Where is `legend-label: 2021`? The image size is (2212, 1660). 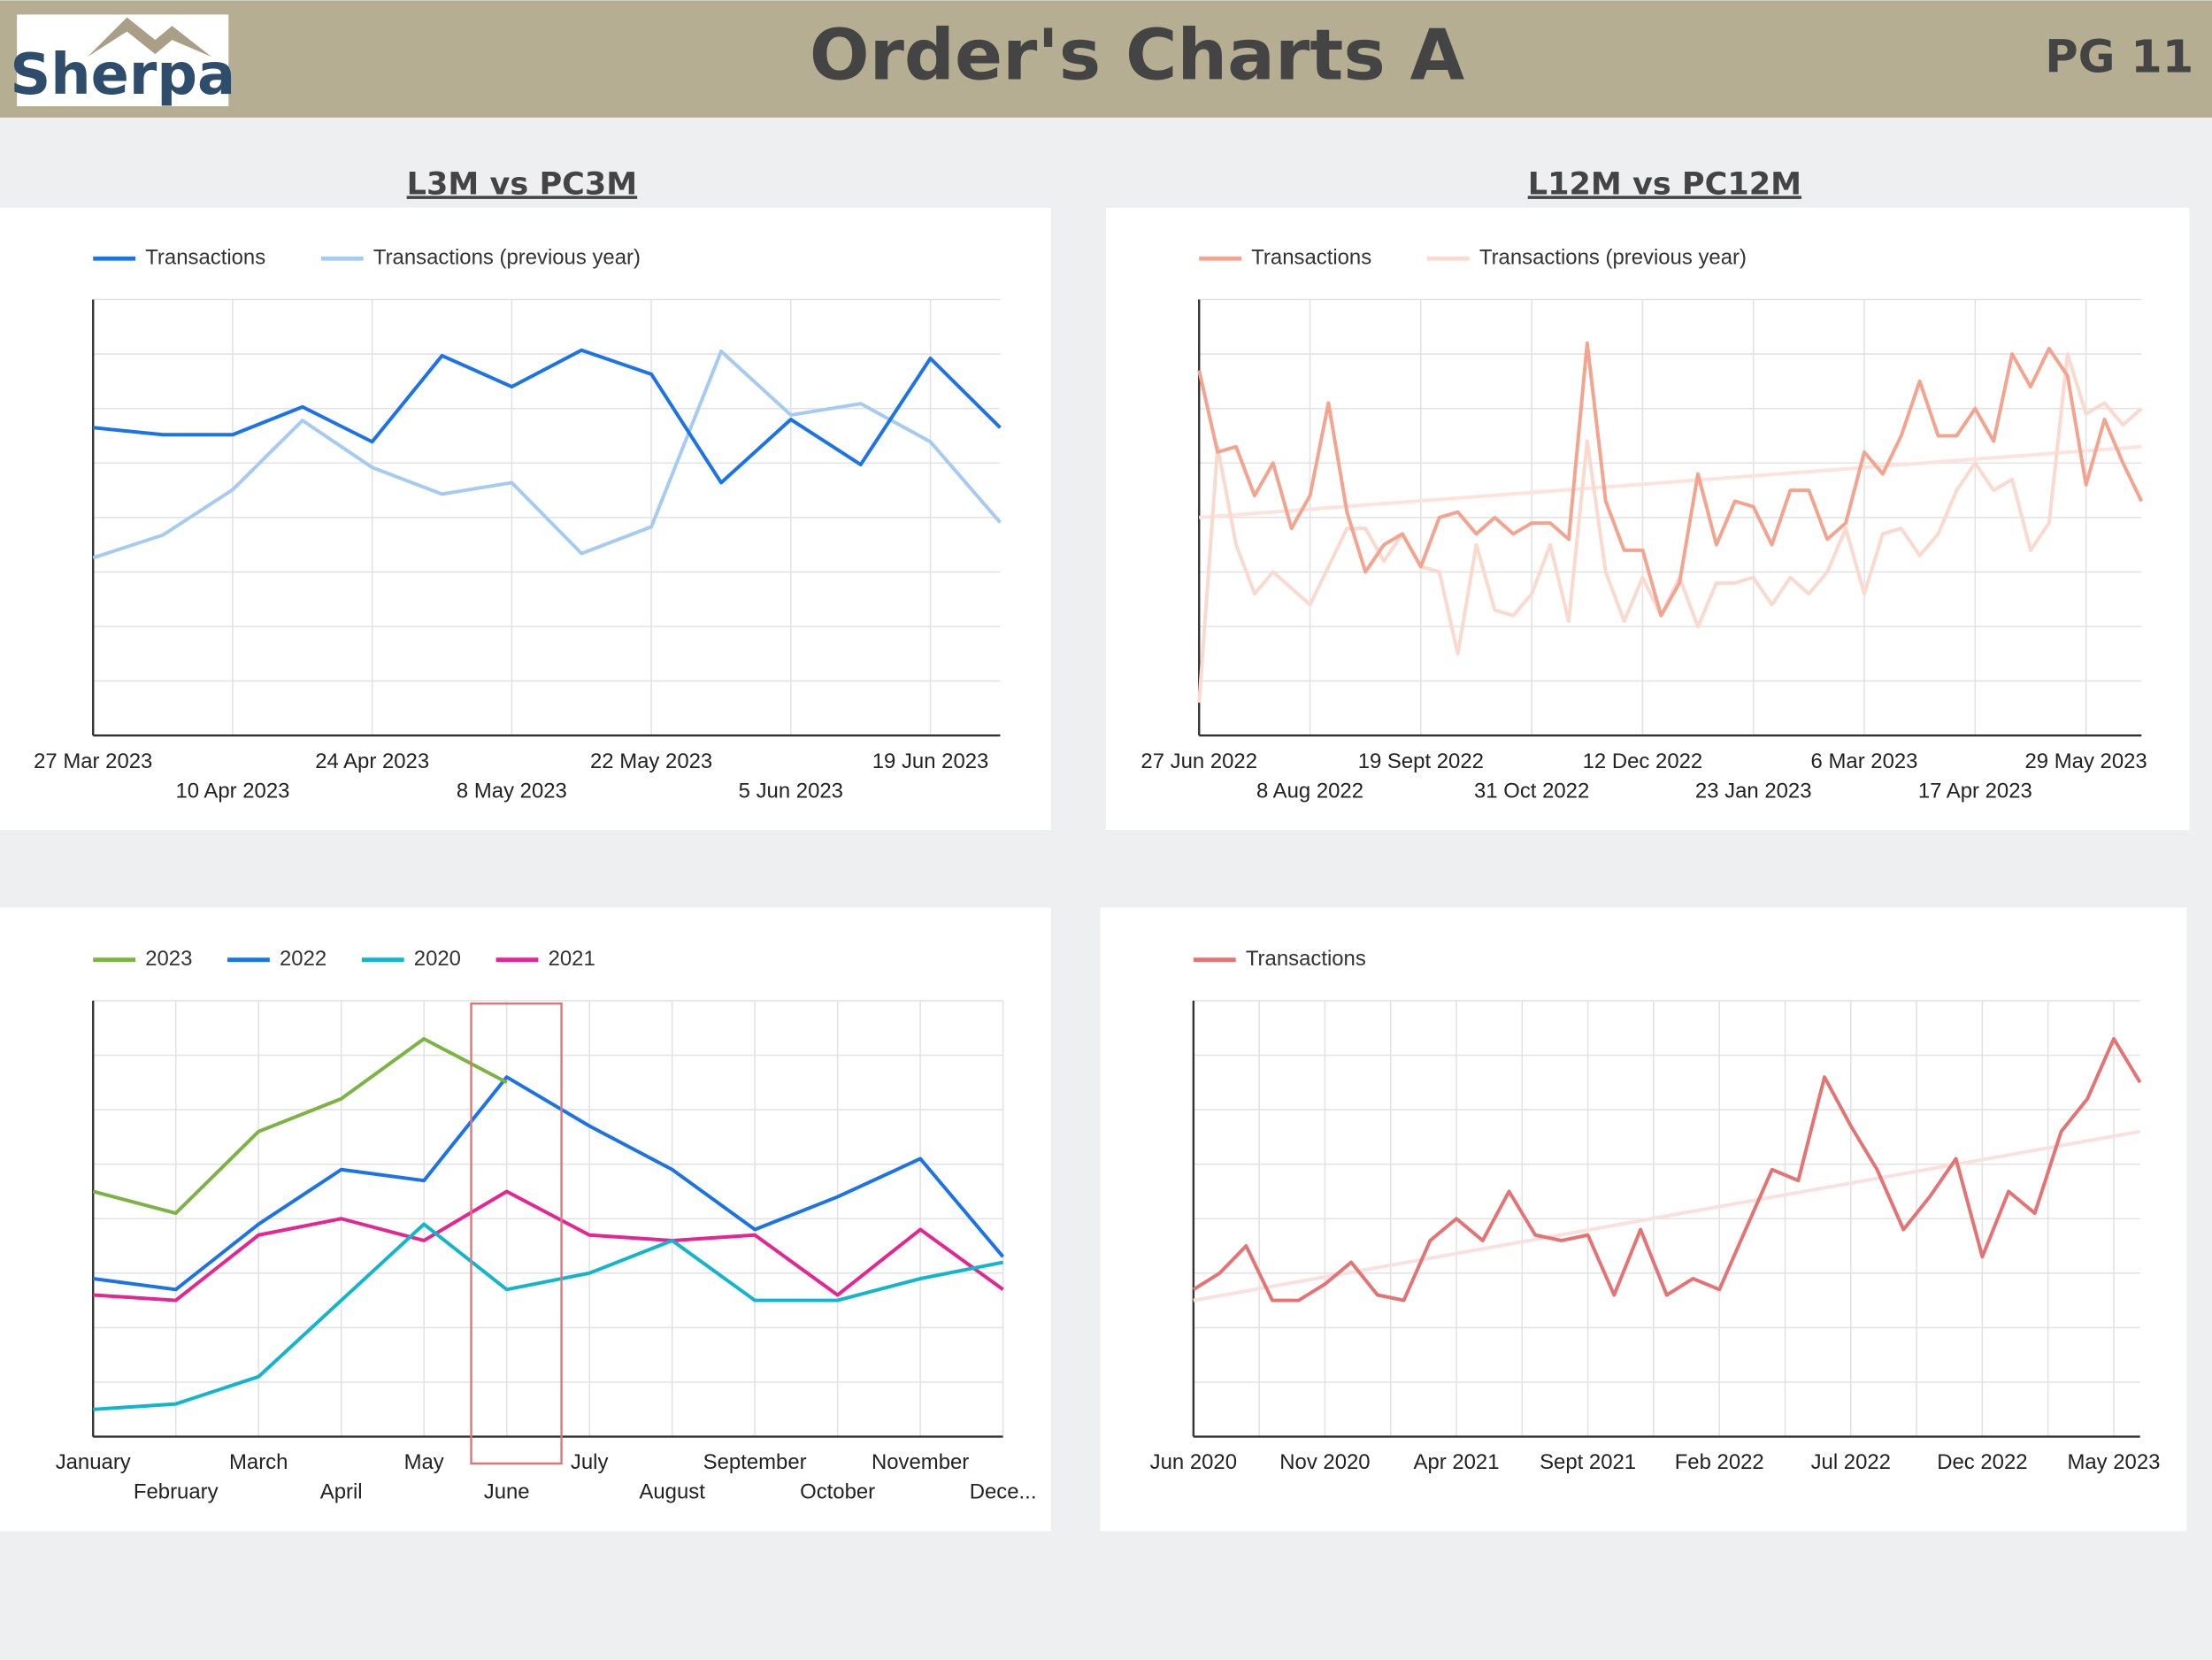 legend-label: 2021 is located at coordinates (572, 959).